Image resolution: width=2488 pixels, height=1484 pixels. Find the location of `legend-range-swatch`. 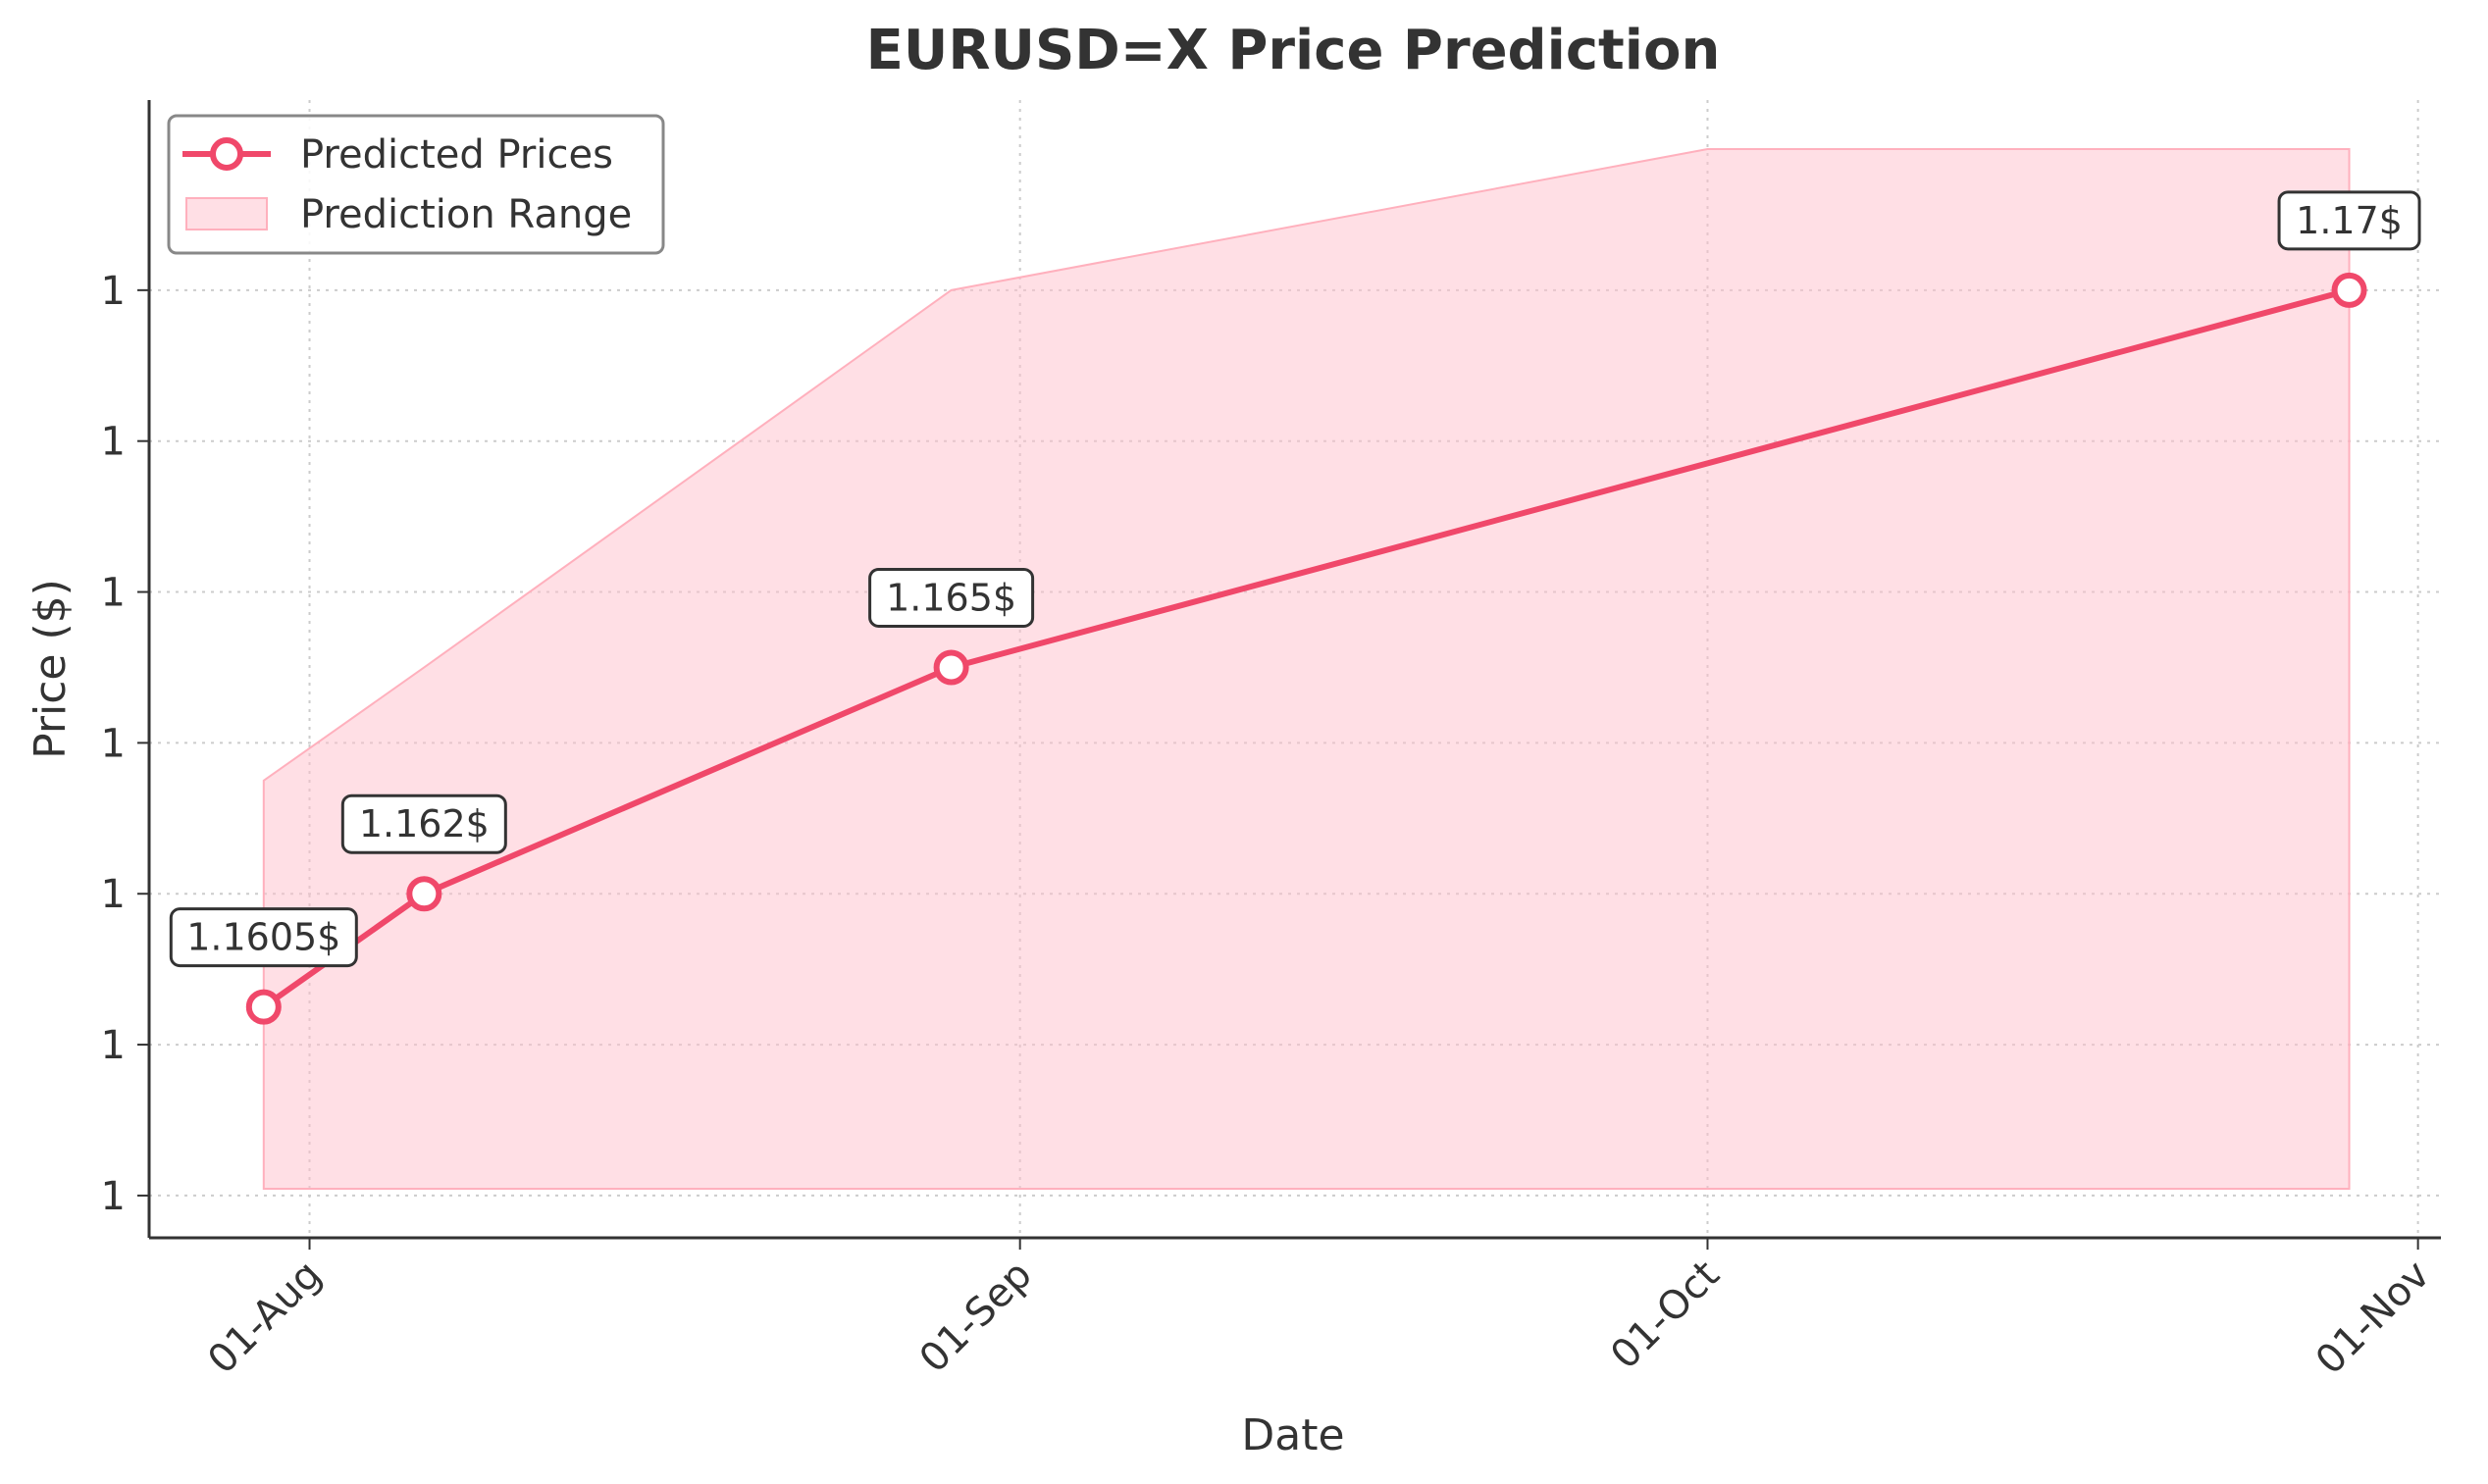

legend-range-swatch is located at coordinates (226, 214).